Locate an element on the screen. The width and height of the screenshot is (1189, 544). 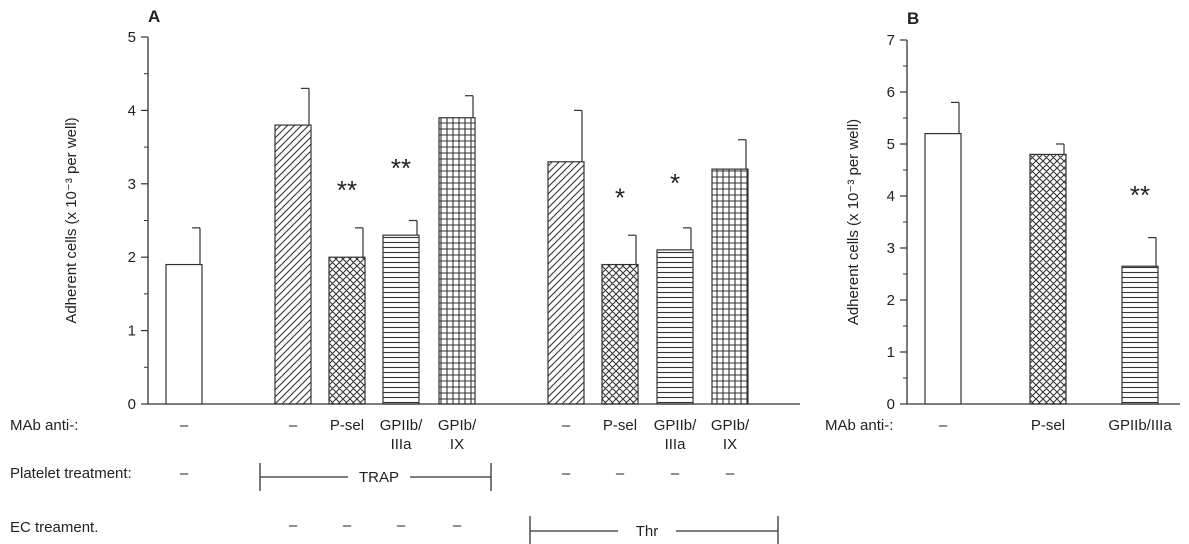
platelet-row-label: Platelet treatment: is located at coordinates (71, 473).